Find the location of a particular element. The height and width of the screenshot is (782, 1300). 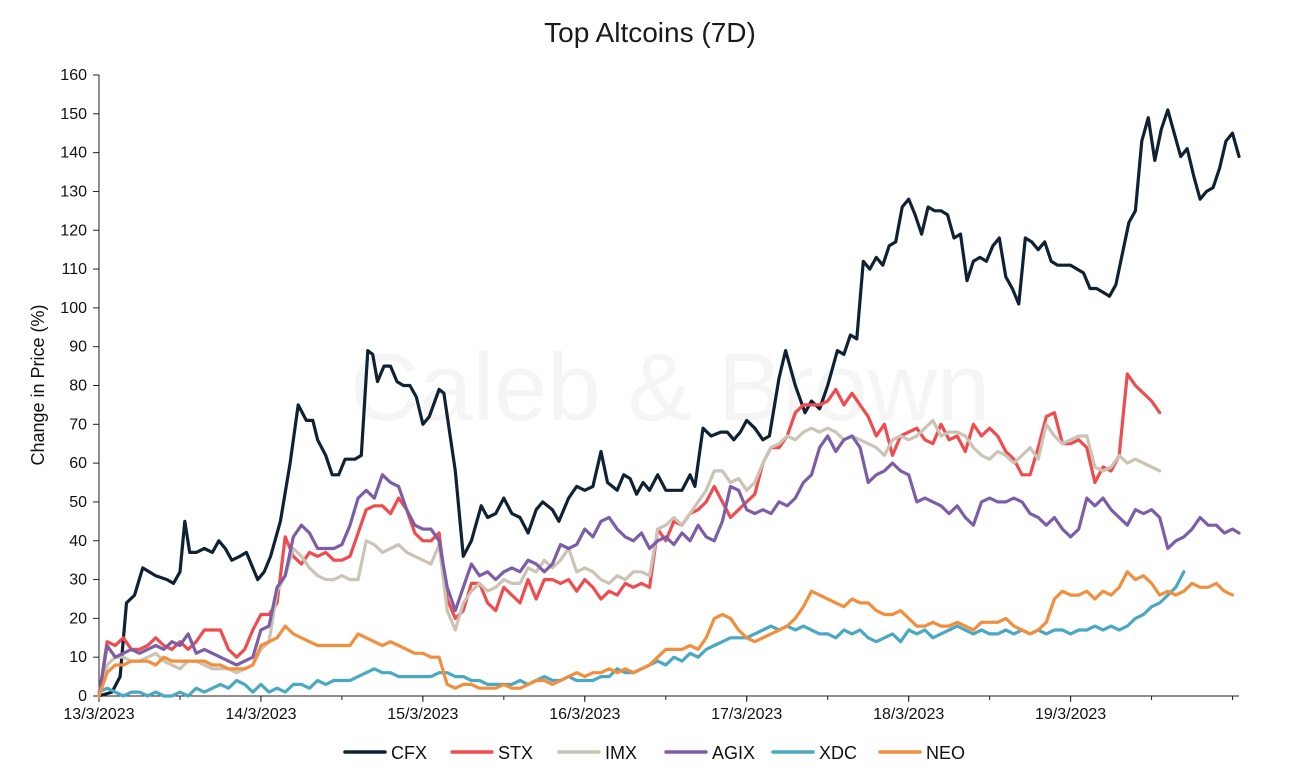

y-tick-label: 120 is located at coordinates (73, 230).